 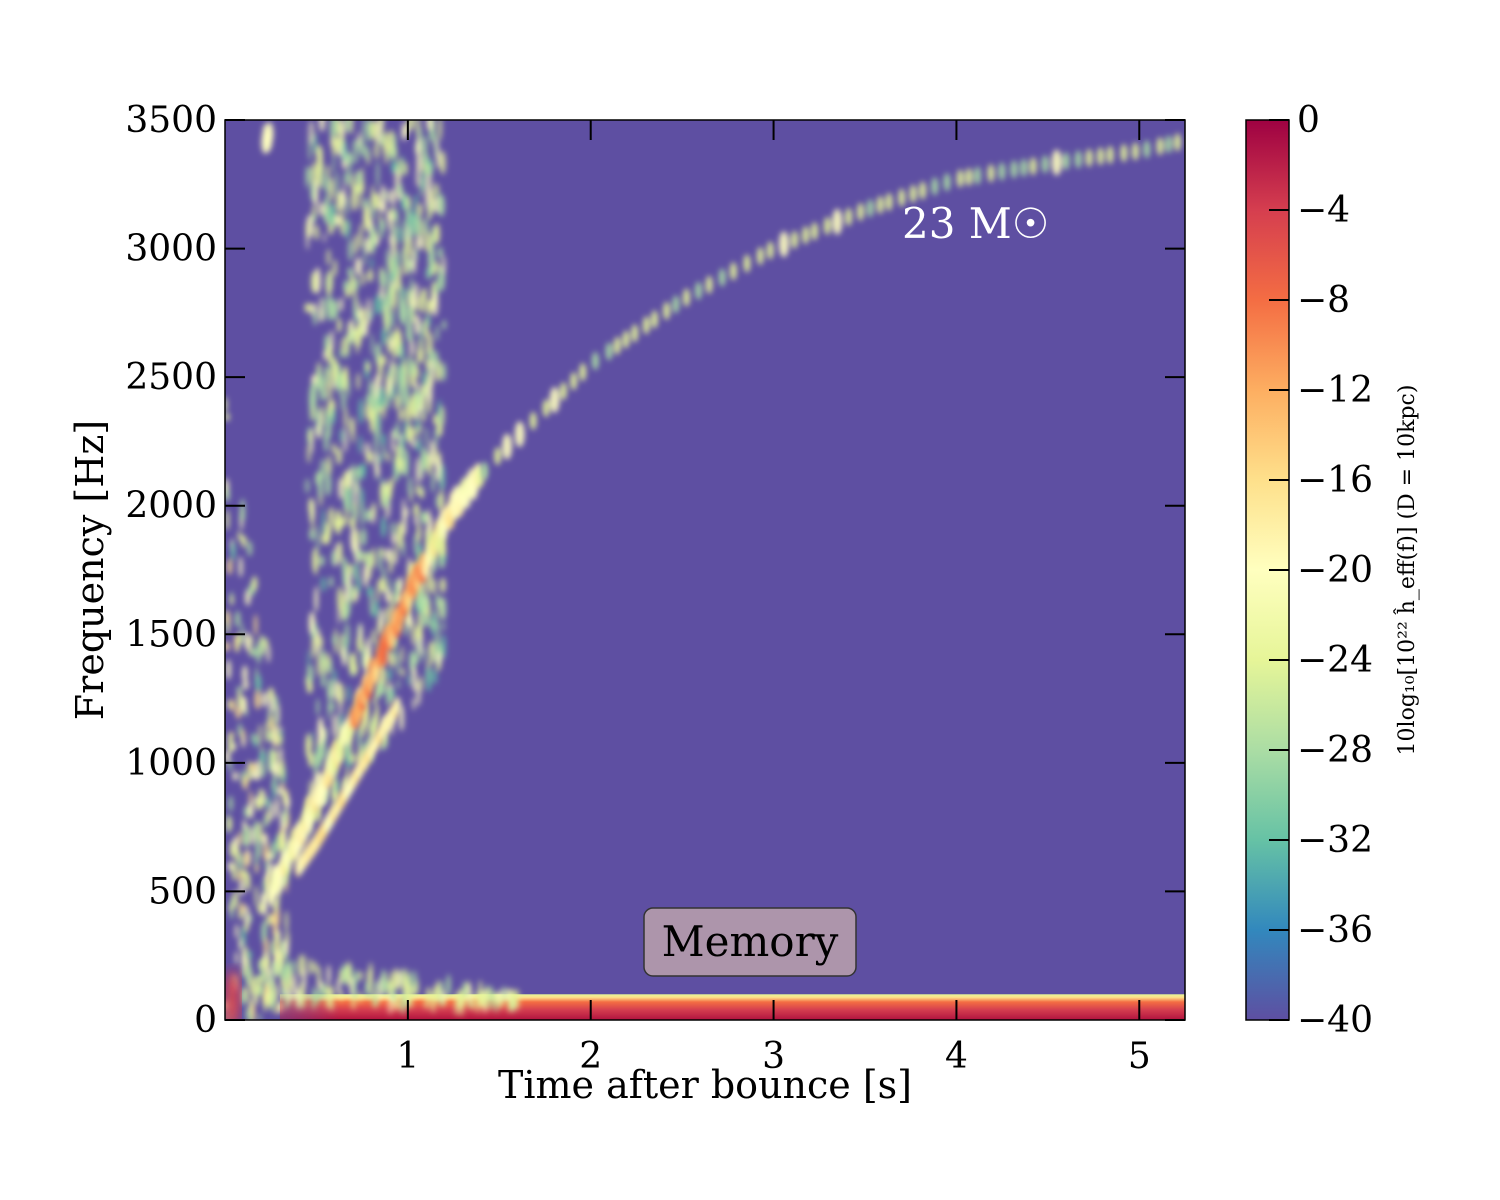 What do you see at coordinates (233, 994) in the screenshot?
I see `bounce-blob` at bounding box center [233, 994].